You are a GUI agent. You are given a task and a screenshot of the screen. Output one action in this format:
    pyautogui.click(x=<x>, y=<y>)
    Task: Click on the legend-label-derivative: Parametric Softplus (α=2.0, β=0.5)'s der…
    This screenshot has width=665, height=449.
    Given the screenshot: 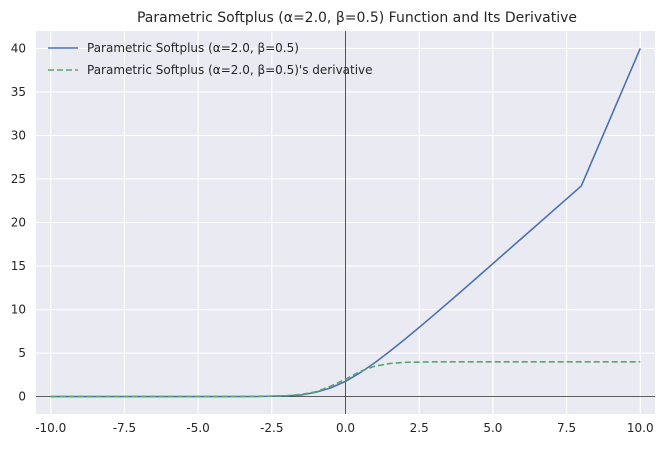 What is the action you would take?
    pyautogui.click(x=230, y=70)
    